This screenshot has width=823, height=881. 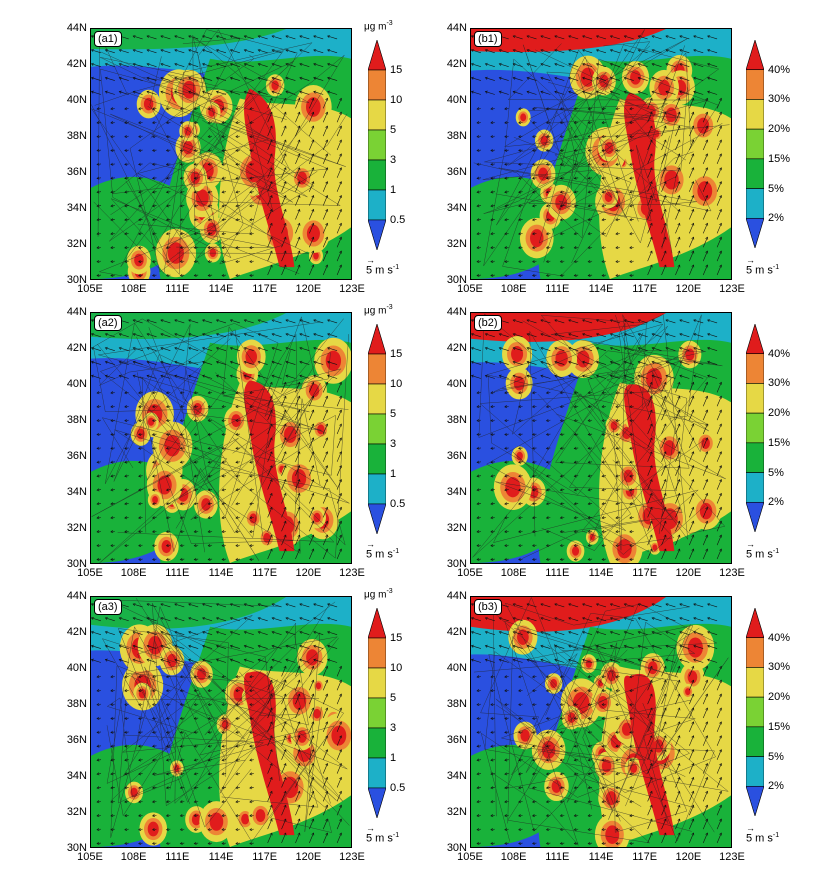 I want to click on colorbar-label: 5, so click(x=393, y=698).